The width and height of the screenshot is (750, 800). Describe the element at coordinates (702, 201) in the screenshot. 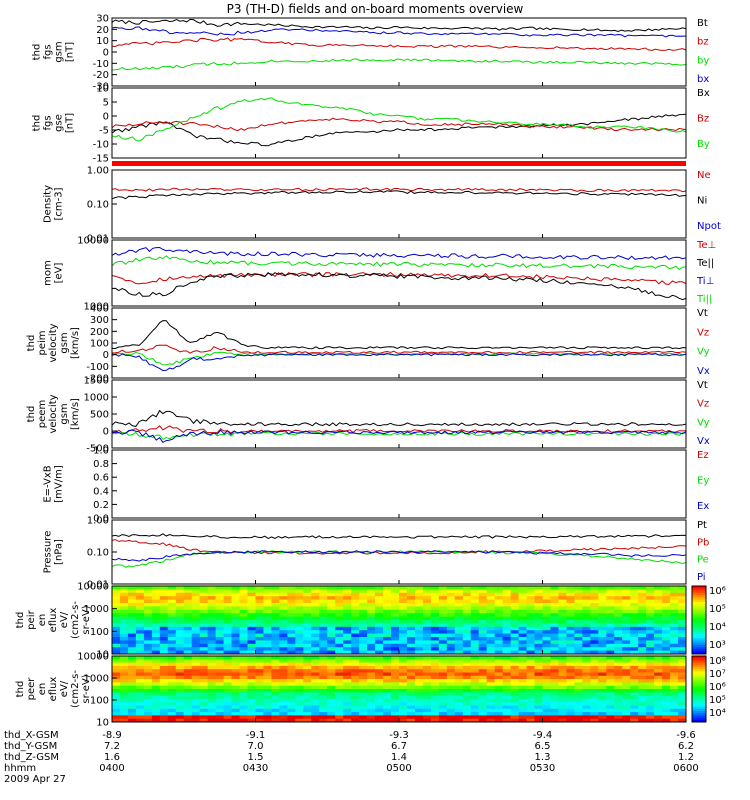

I see `legend-Ni: Ni` at that location.